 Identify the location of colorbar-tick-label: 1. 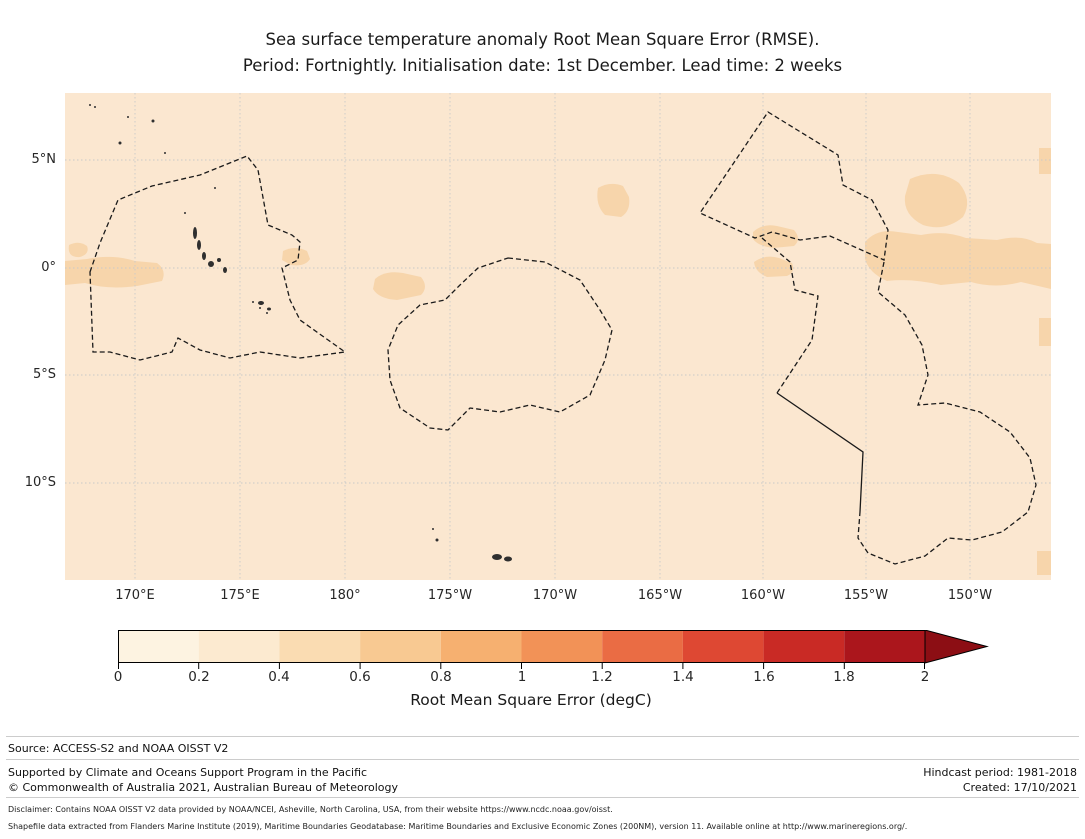
(522, 677).